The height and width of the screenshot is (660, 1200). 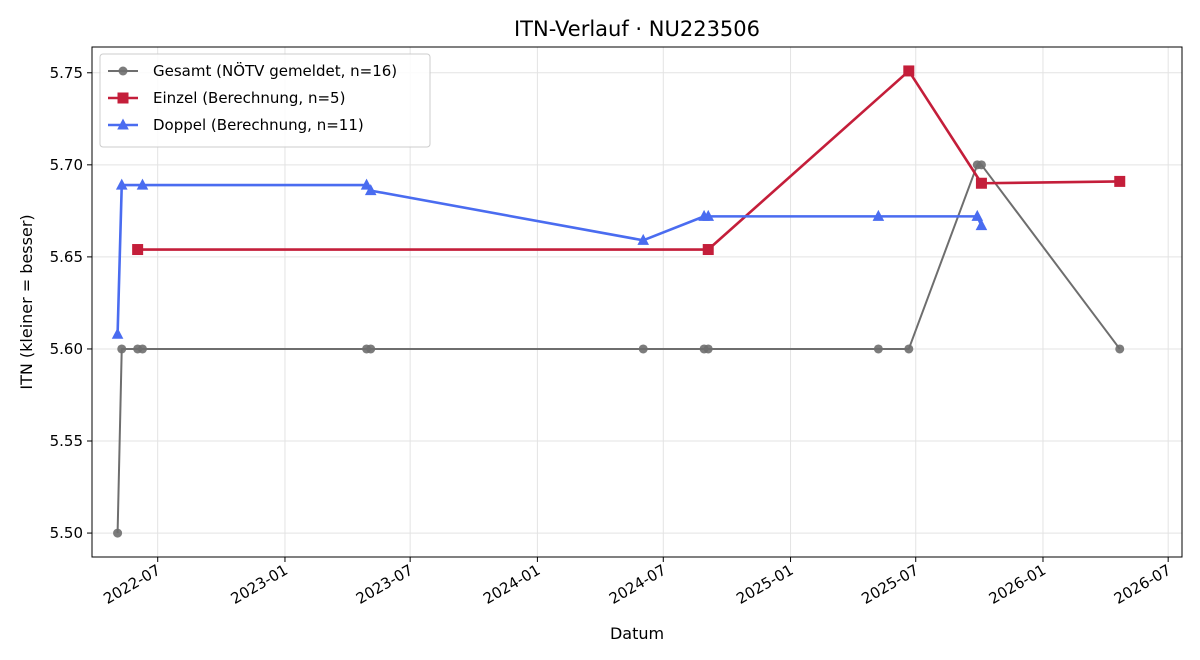 I want to click on y-tick-label: 5.60, so click(x=66, y=349).